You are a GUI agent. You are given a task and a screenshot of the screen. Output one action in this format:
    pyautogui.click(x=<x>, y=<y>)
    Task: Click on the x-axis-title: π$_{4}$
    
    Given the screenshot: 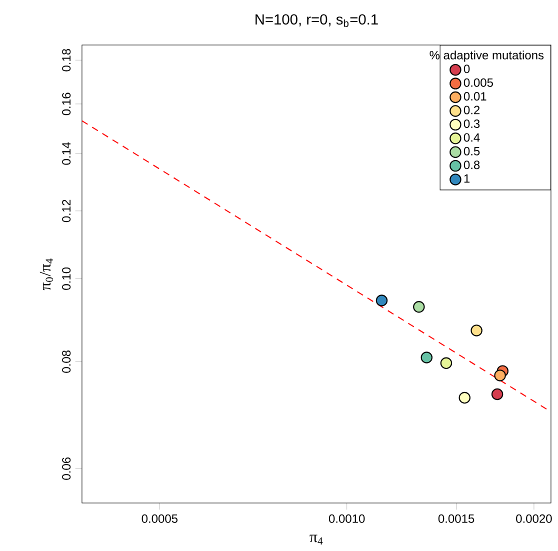 What is the action you would take?
    pyautogui.click(x=316, y=539)
    